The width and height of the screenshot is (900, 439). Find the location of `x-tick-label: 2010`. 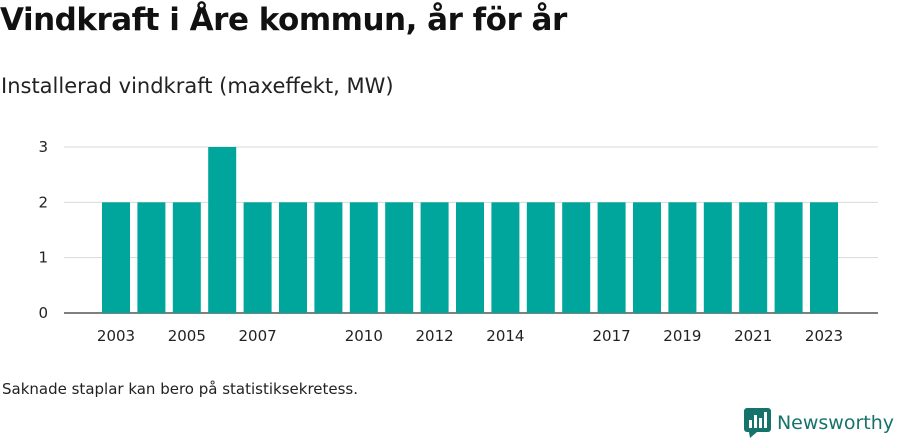

x-tick-label: 2010 is located at coordinates (364, 336).